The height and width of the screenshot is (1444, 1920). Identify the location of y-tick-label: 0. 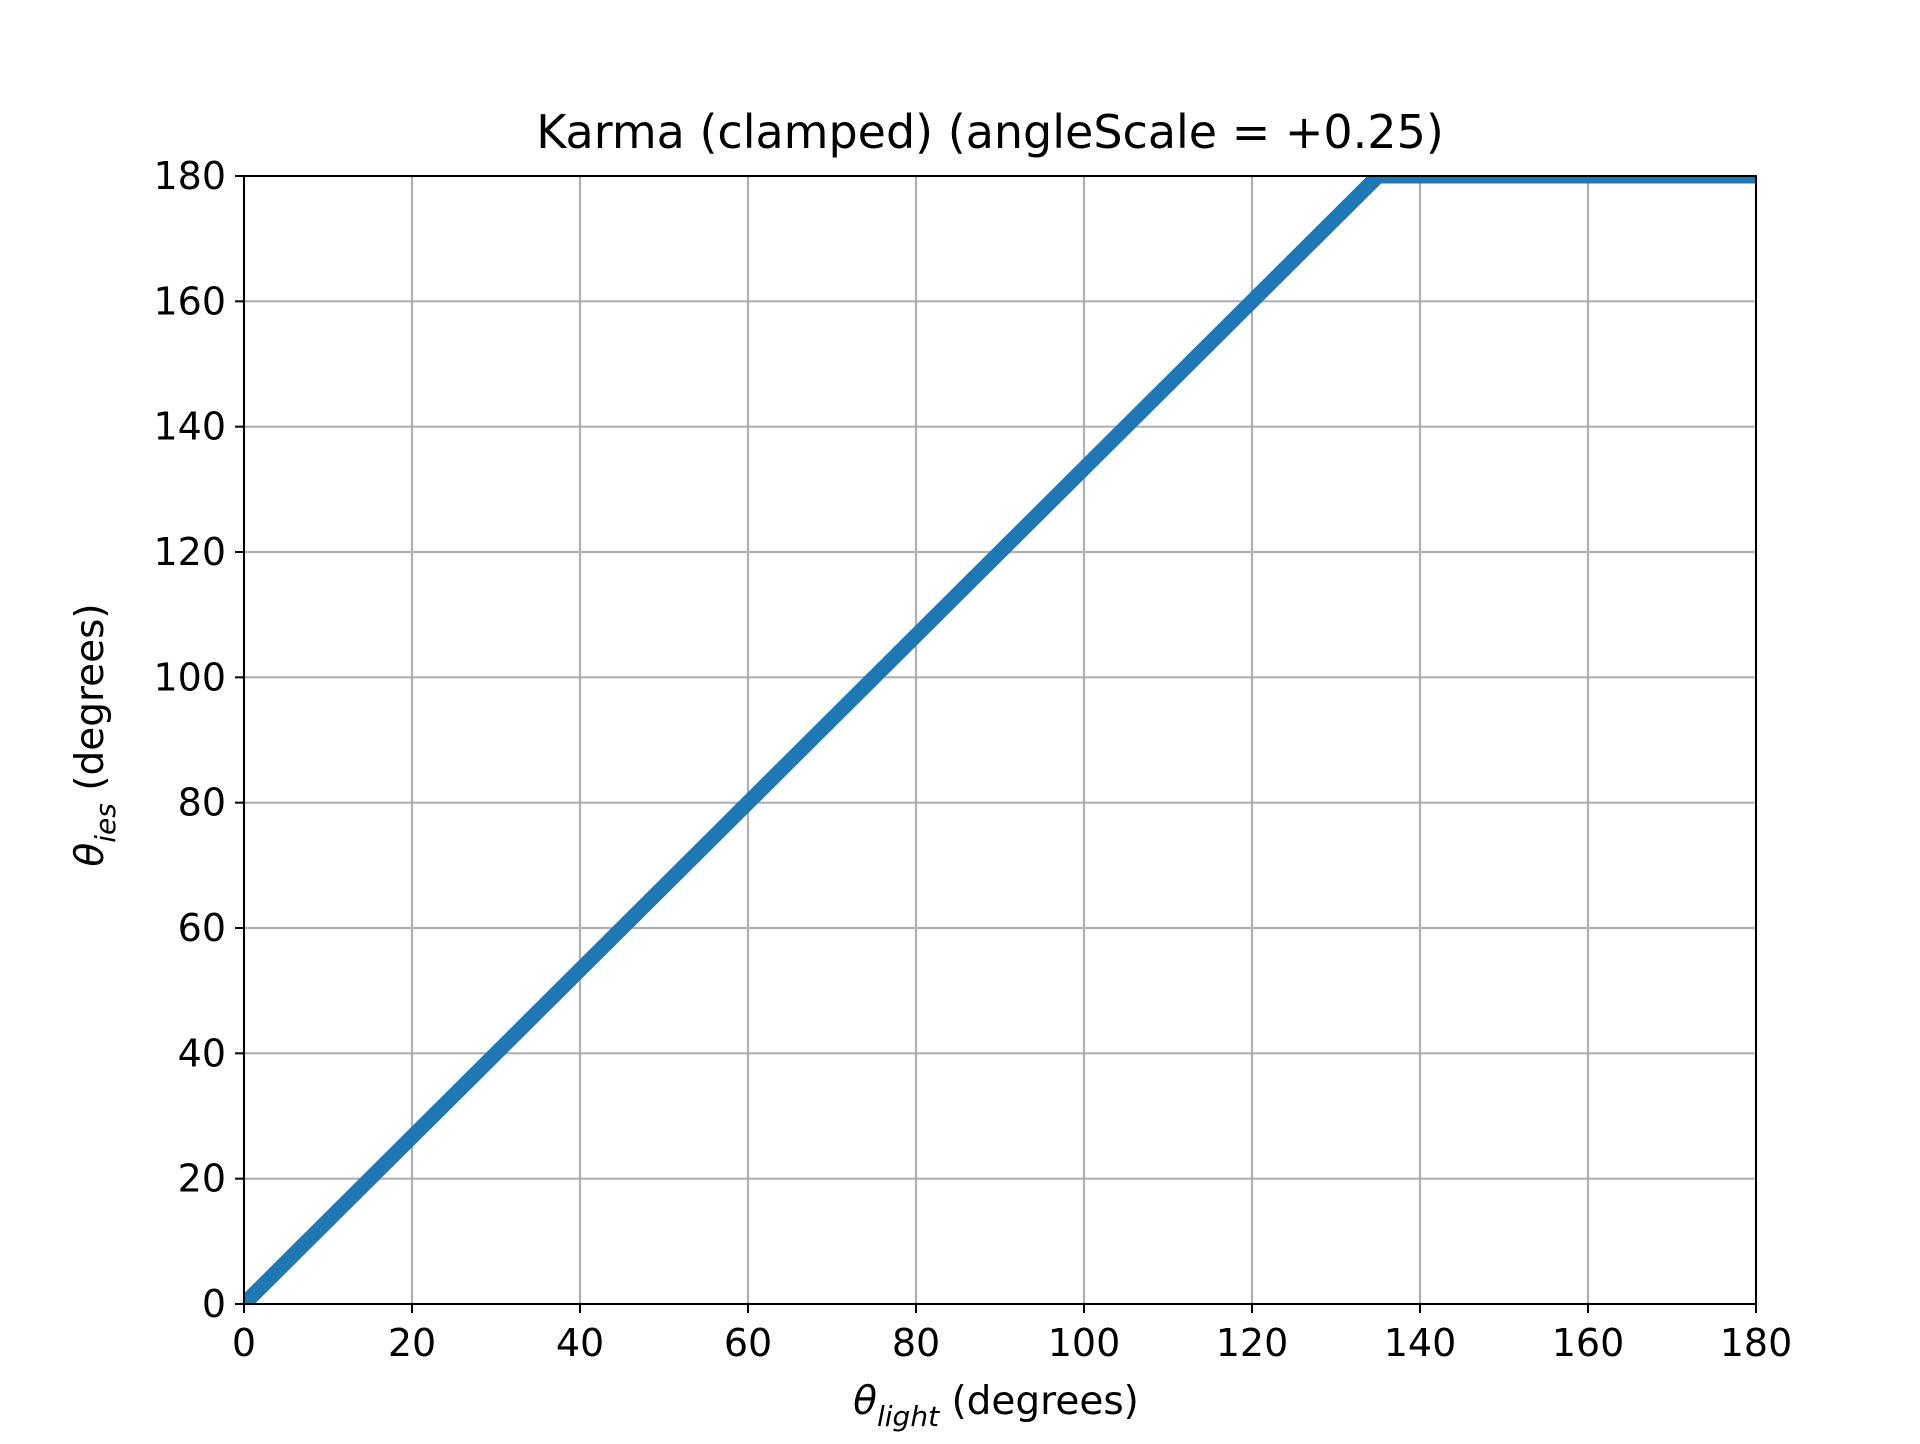
(214, 1304).